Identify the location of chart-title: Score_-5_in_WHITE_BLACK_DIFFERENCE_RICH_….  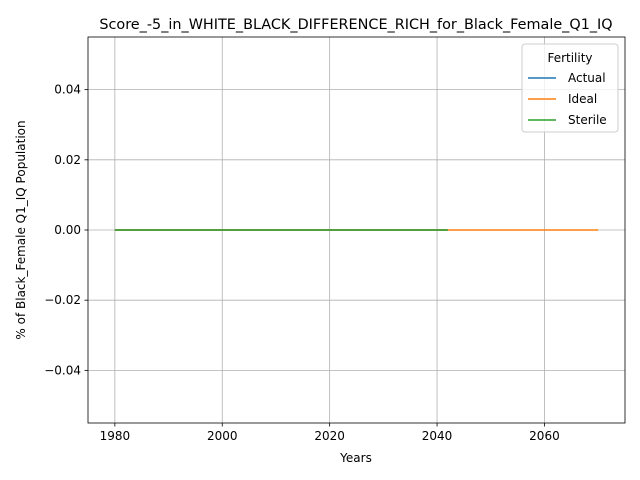
(355, 25).